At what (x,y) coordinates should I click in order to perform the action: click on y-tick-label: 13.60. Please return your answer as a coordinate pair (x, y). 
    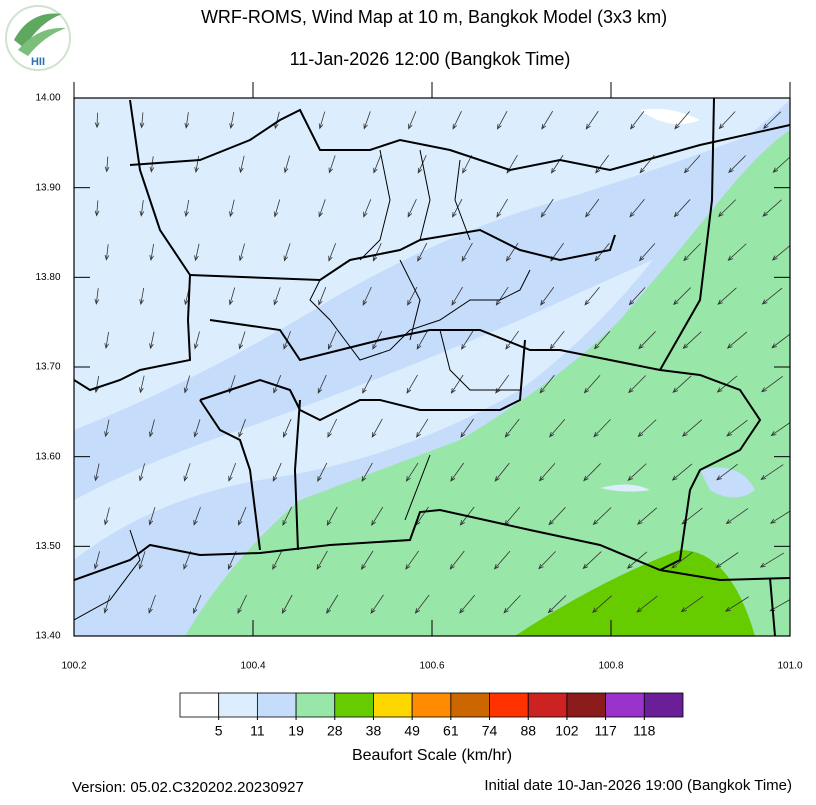
    Looking at the image, I should click on (47, 456).